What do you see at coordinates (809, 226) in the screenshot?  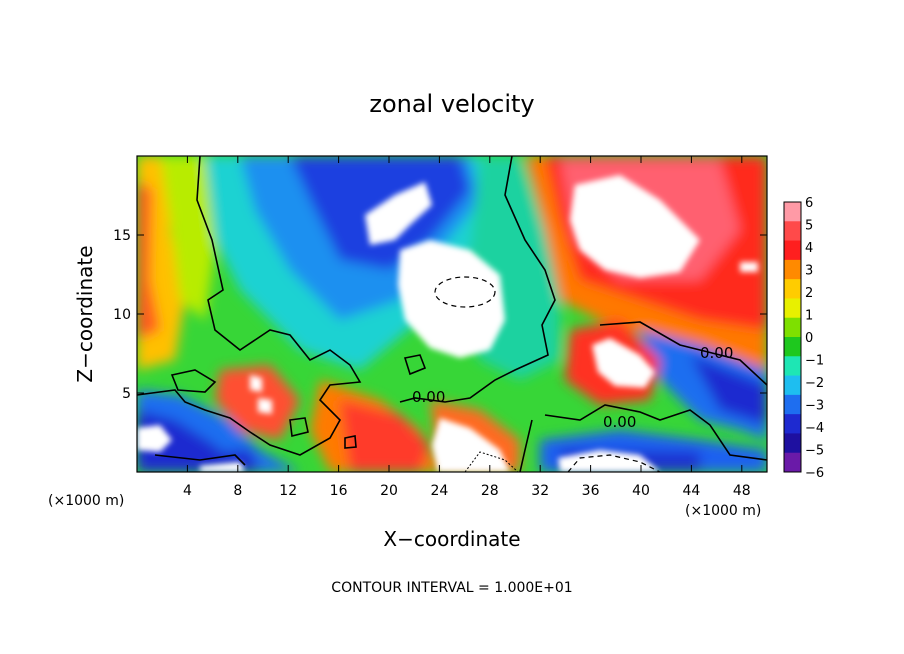 I see `colorbar-tick-label: 5` at bounding box center [809, 226].